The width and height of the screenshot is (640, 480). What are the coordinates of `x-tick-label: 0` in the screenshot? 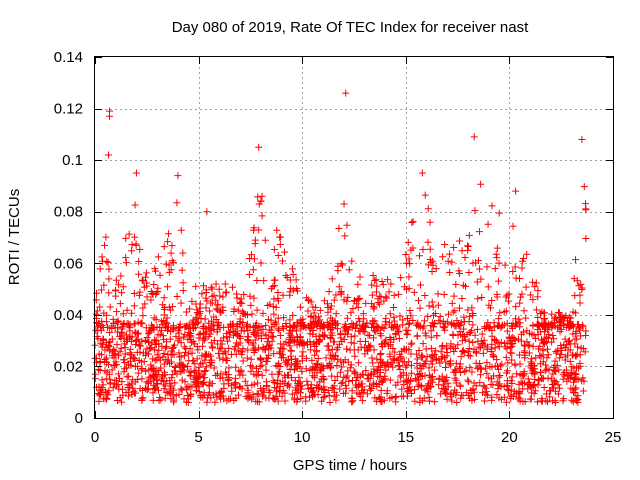 It's located at (95, 437).